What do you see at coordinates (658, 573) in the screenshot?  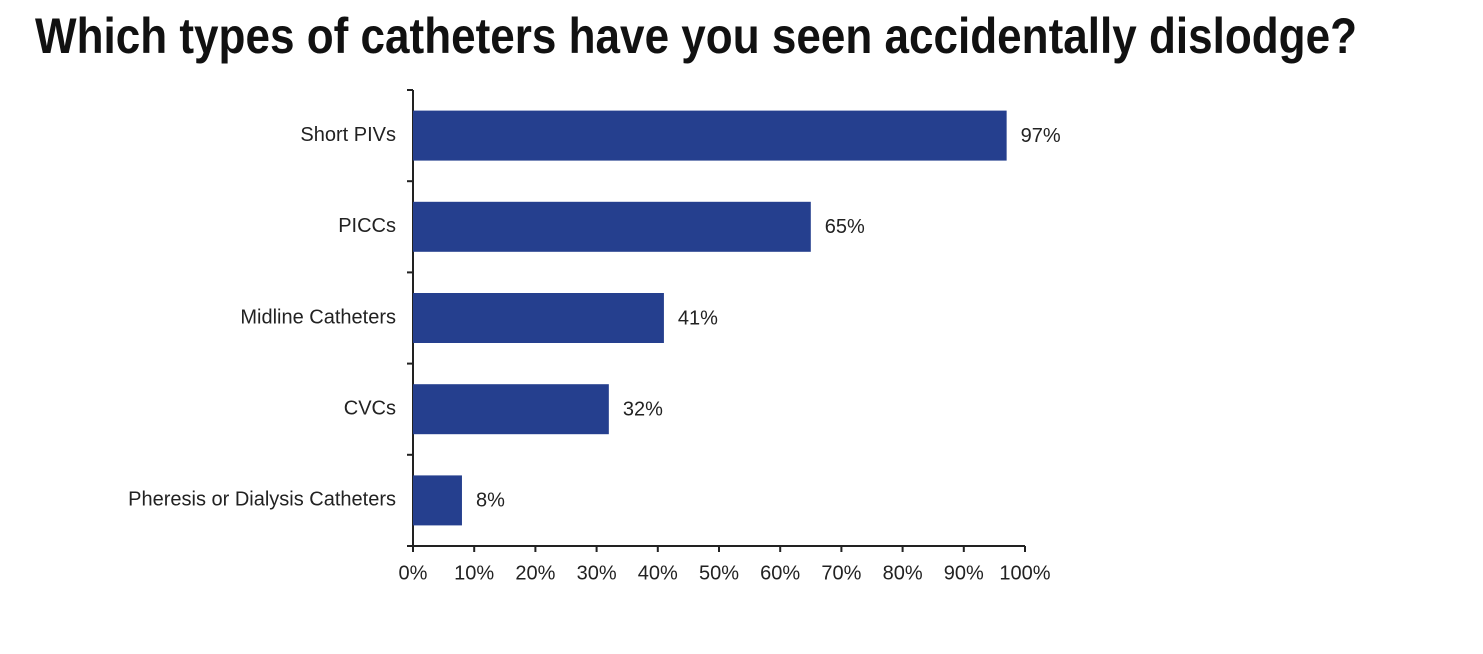 I see `x-tick-label: 40%` at bounding box center [658, 573].